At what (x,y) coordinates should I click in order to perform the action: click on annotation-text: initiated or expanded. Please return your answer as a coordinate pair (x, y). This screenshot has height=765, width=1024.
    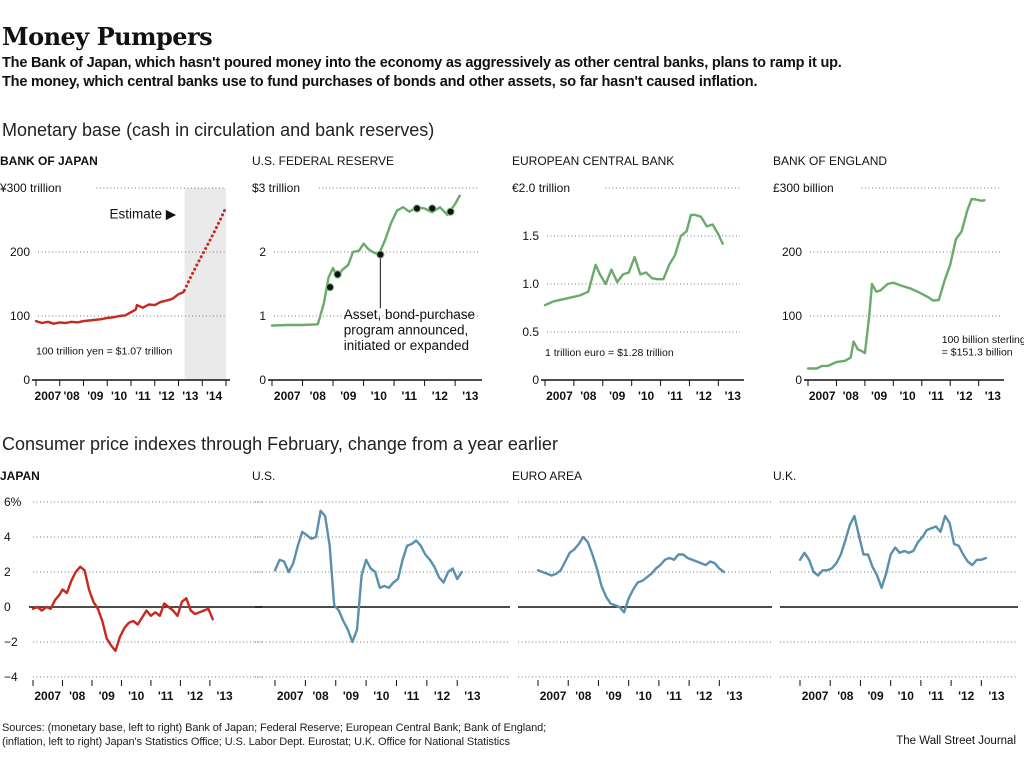
    Looking at the image, I should click on (406, 345).